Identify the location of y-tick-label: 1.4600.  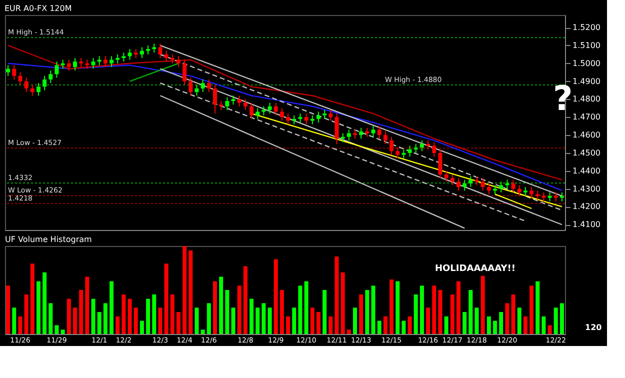
(586, 135).